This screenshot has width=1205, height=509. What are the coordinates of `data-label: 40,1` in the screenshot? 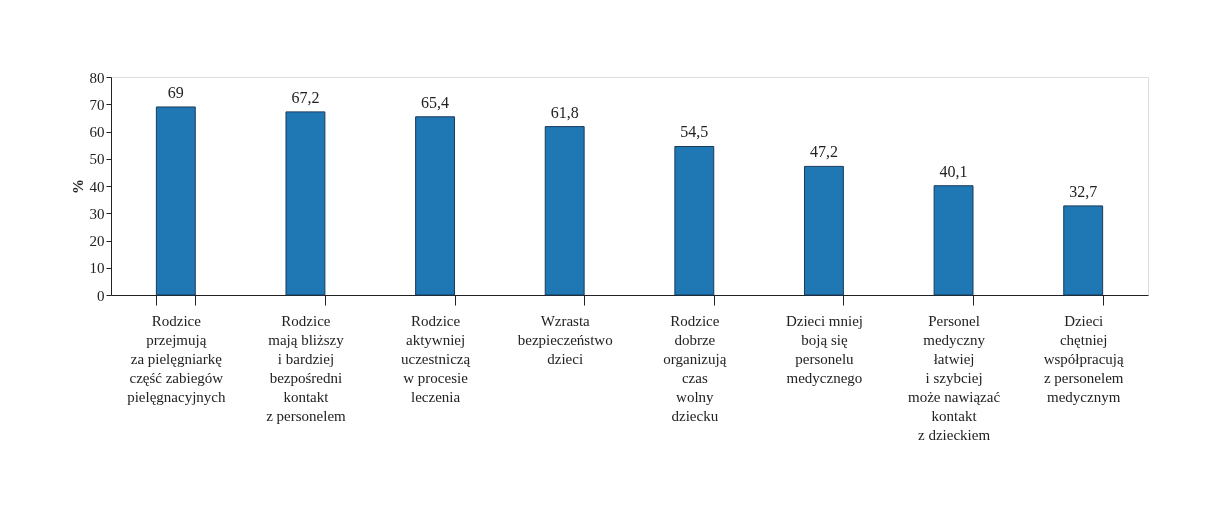 It's located at (953, 171).